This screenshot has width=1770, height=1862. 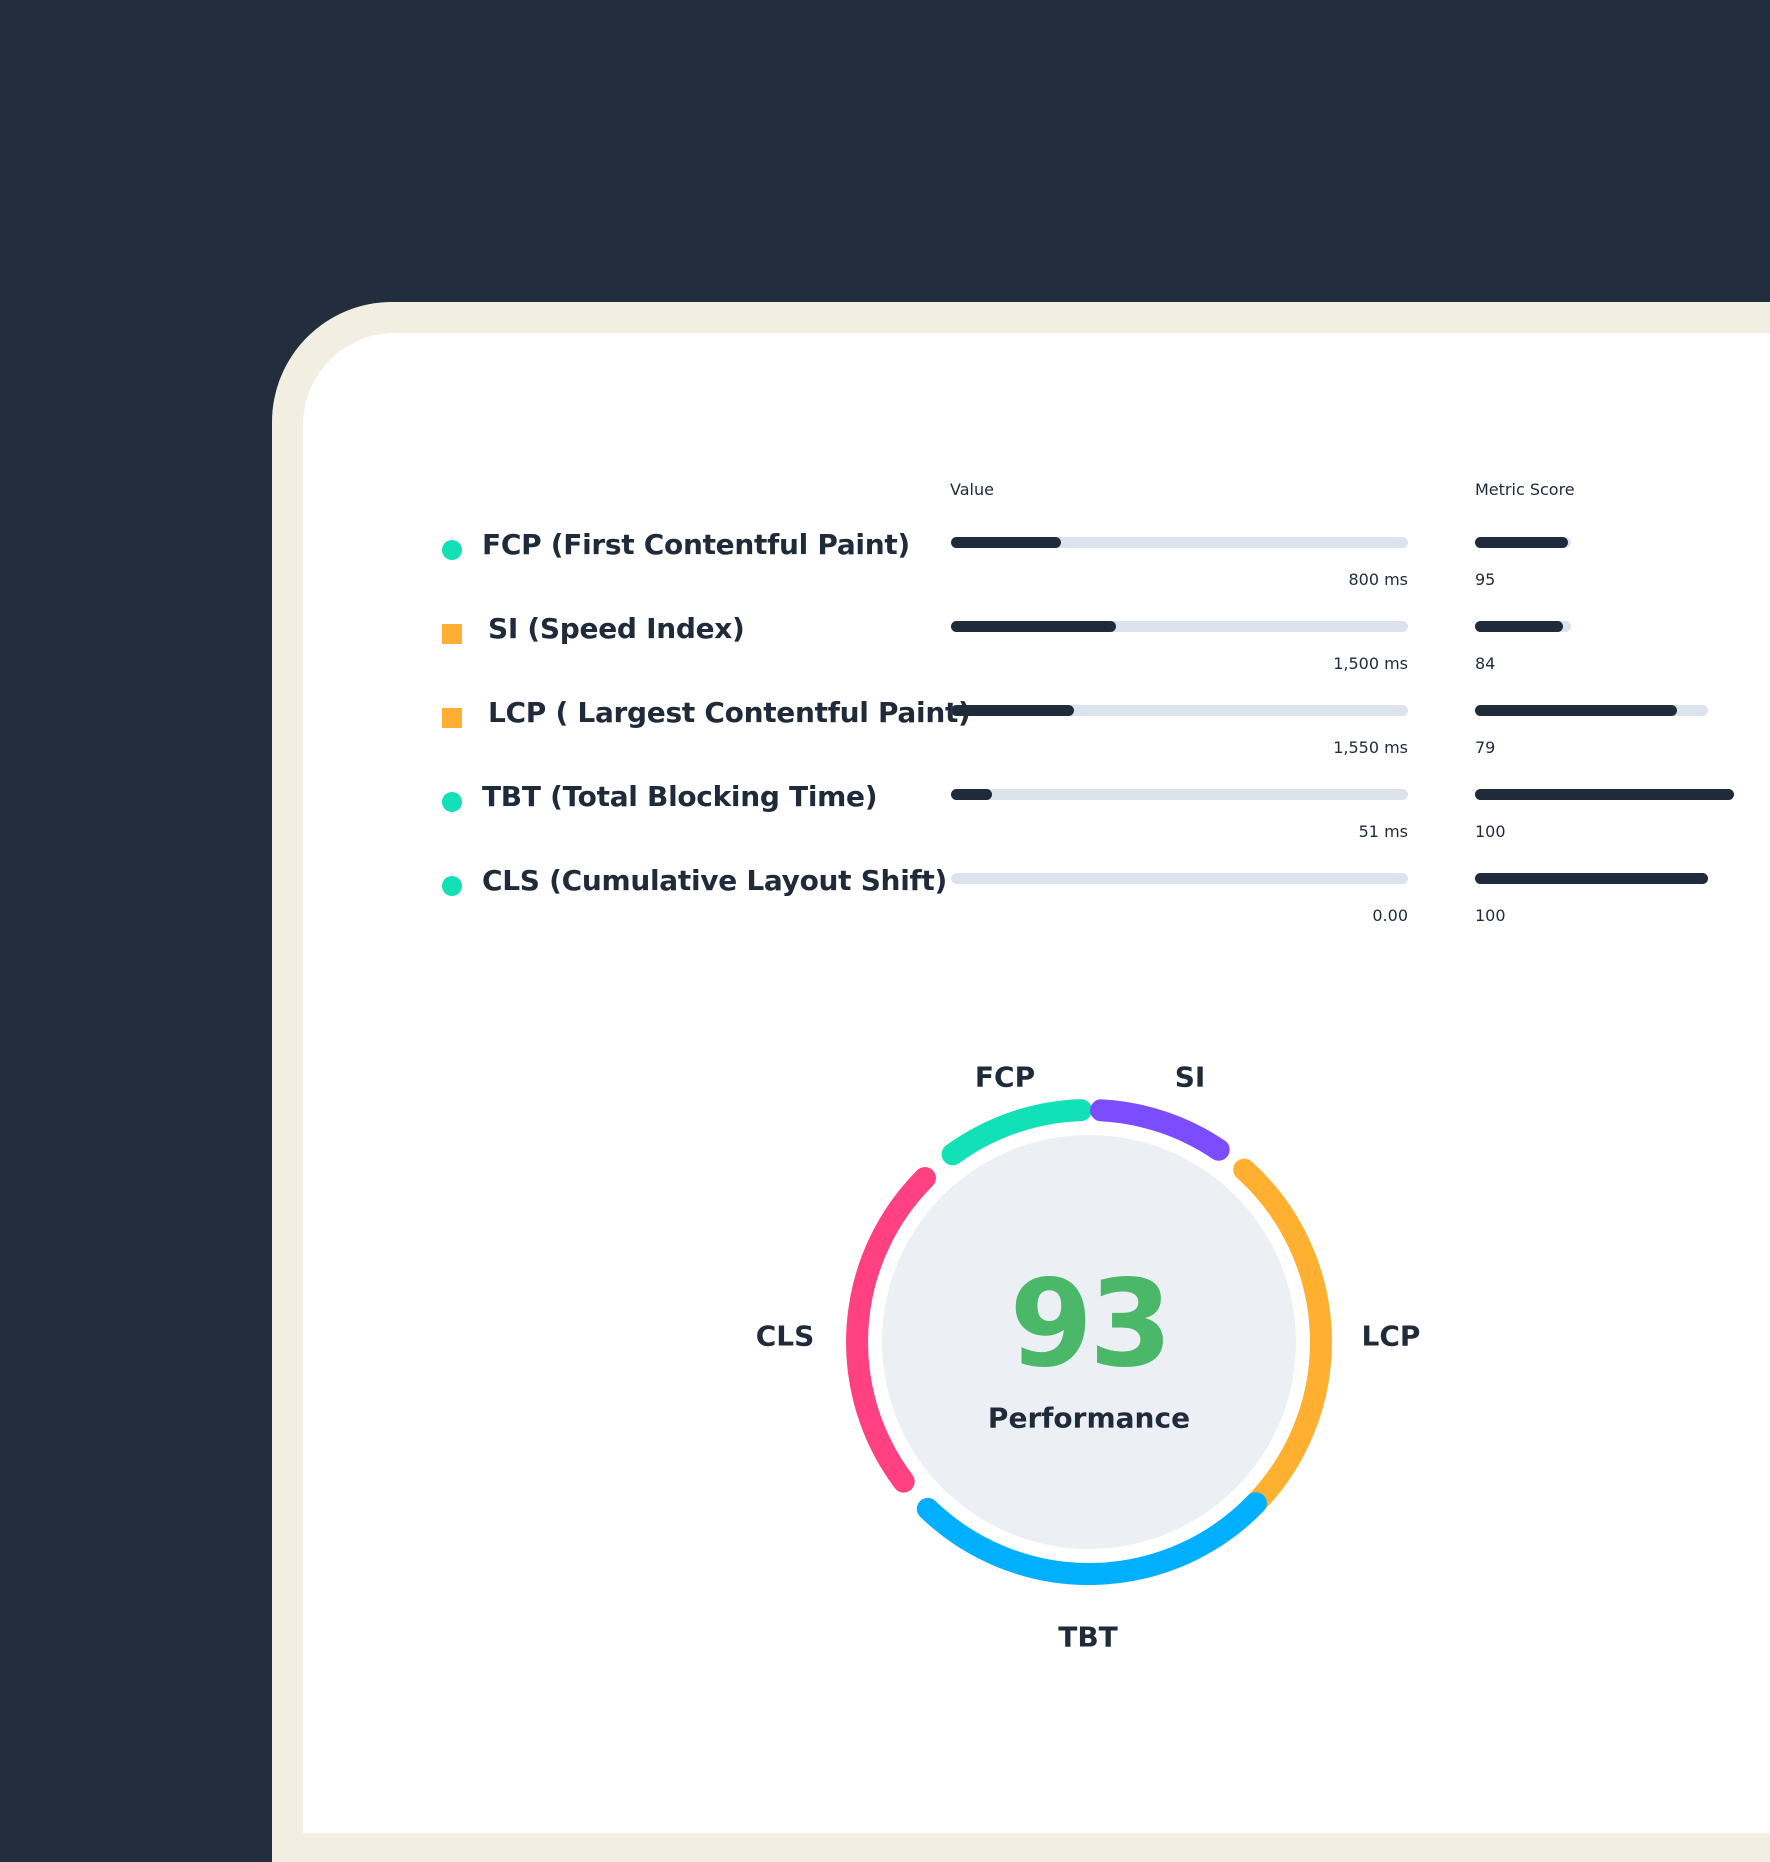 I want to click on metric-value: 800 ms, so click(x=1378, y=579).